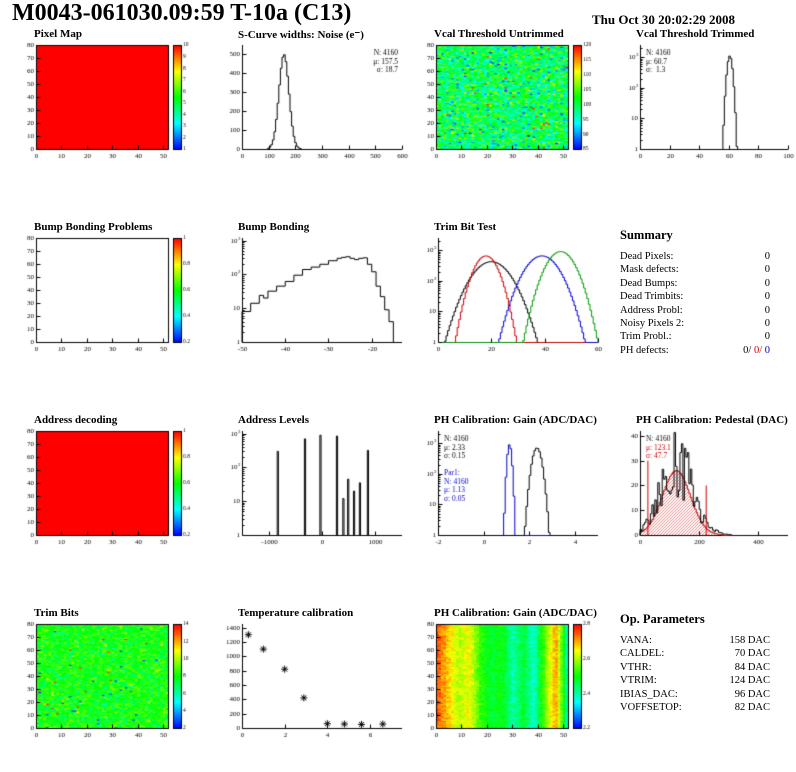  I want to click on pixel-map-plot: Pixel Map, so click(110, 103).